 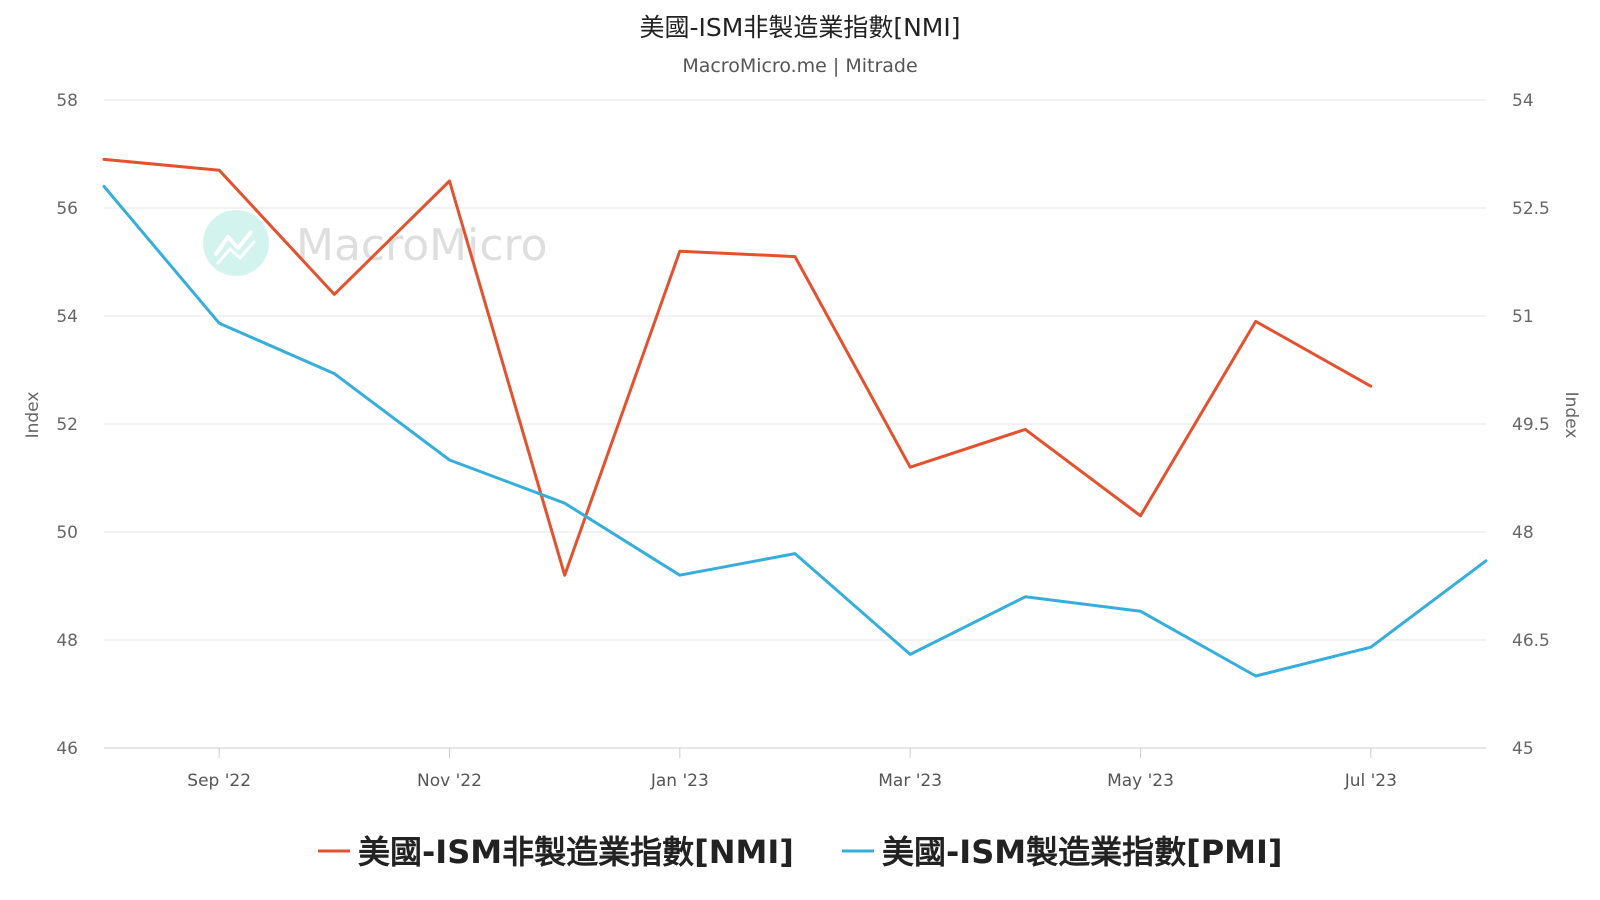 What do you see at coordinates (1523, 317) in the screenshot?
I see `right-tick-label: 51` at bounding box center [1523, 317].